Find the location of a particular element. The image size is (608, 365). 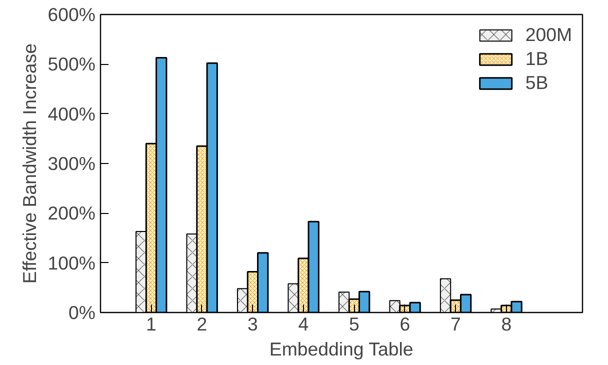

y-tick-label: 400% is located at coordinates (72, 113).